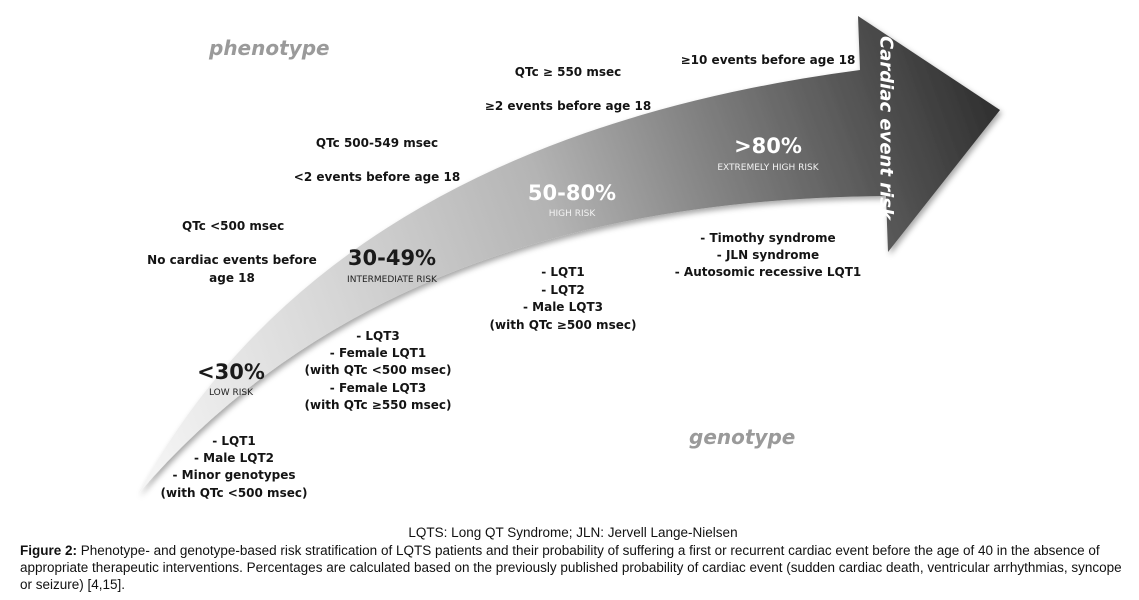 This screenshot has width=1139, height=600. I want to click on level1-genotype-1: - LQT1, so click(234, 441).